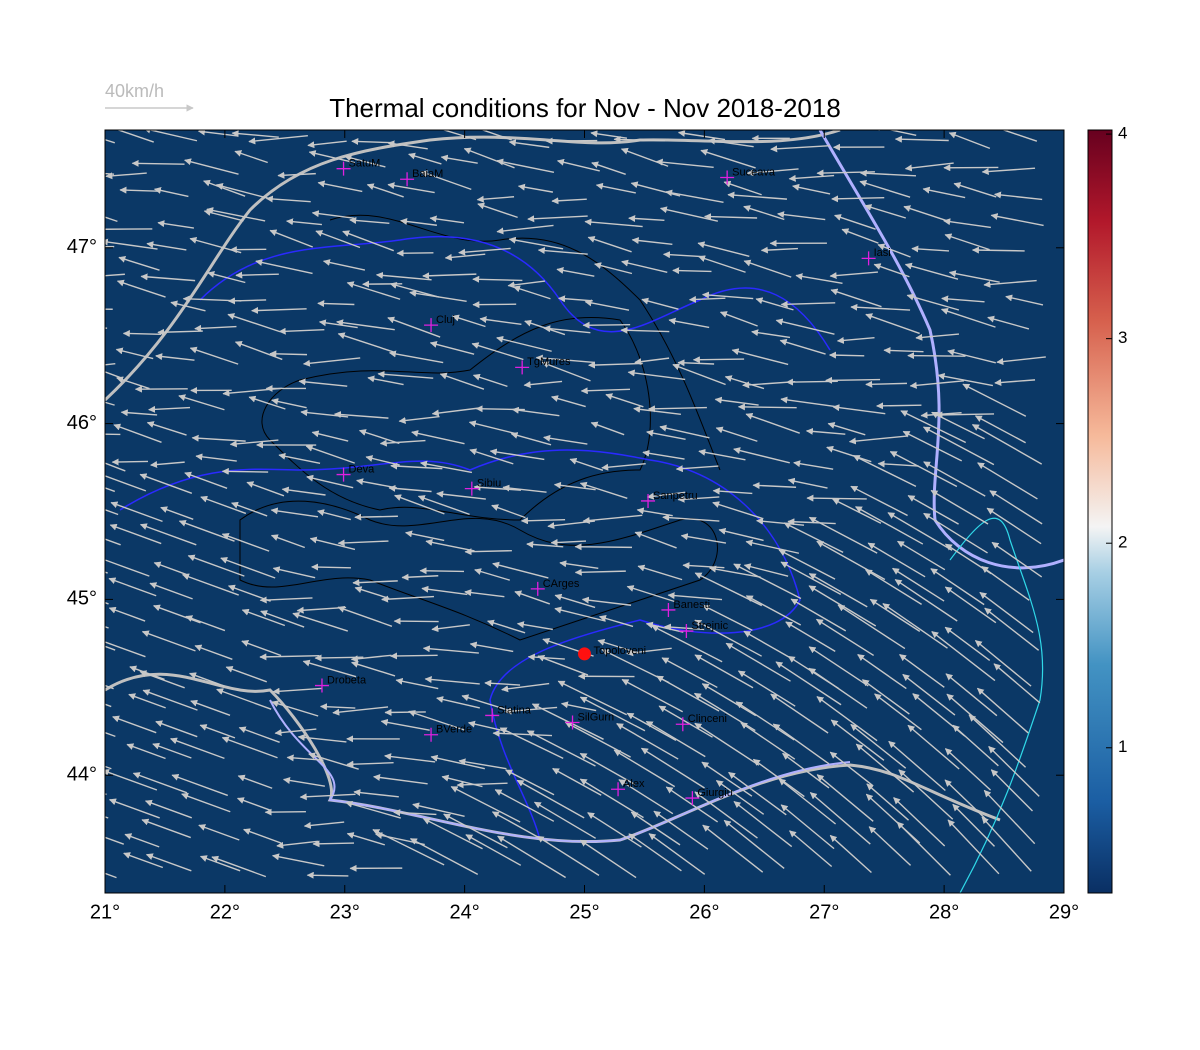 The height and width of the screenshot is (1050, 1200). Describe the element at coordinates (1064, 912) in the screenshot. I see `x-tick-label: 29°` at that location.